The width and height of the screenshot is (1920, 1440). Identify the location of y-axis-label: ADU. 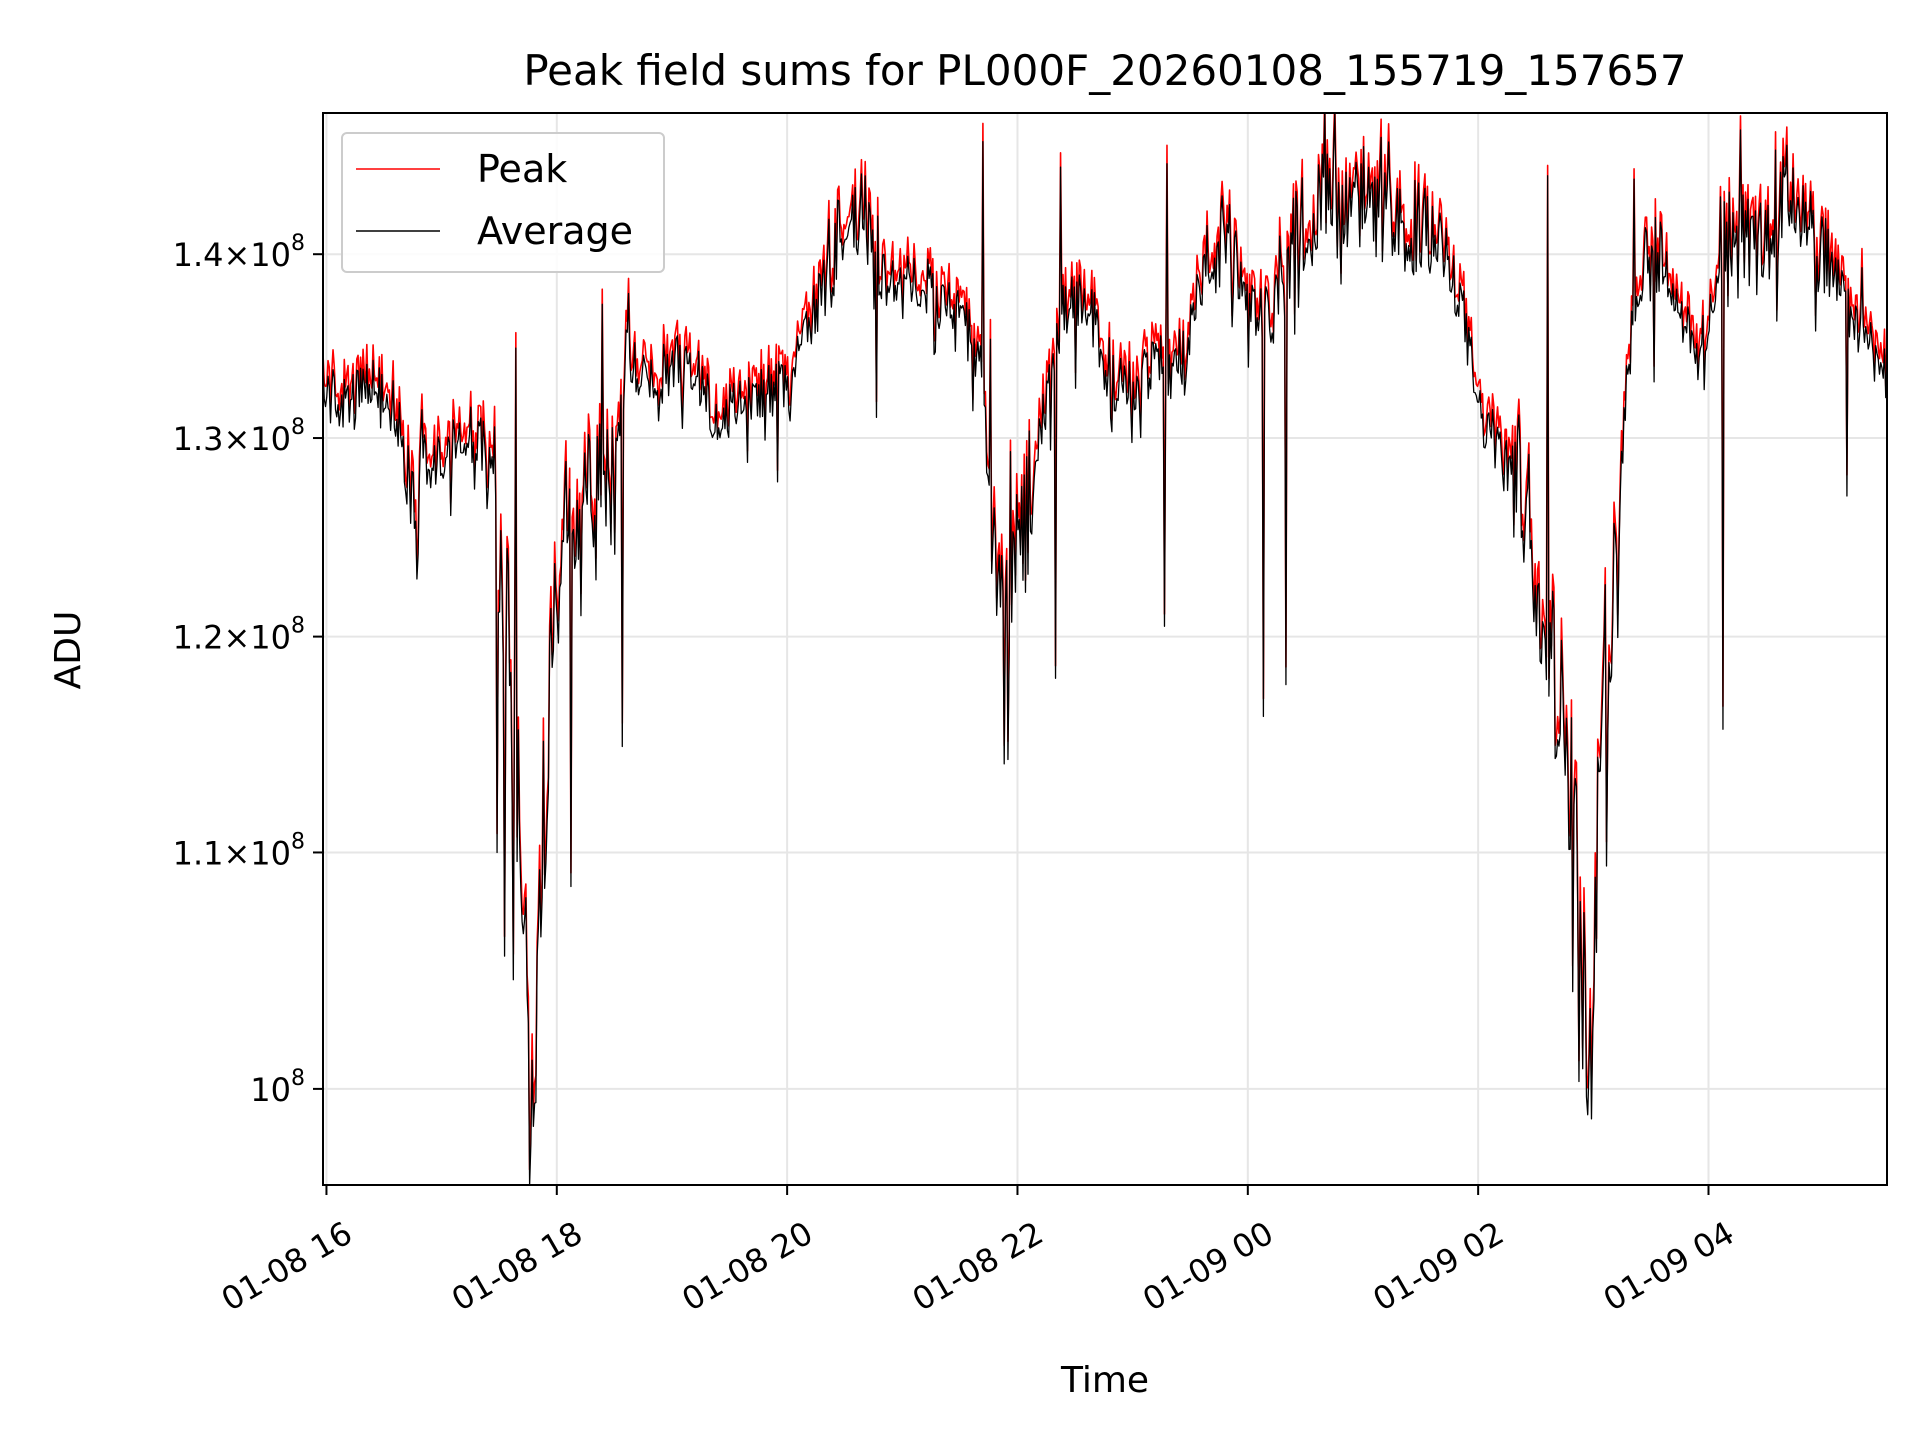
(68, 650).